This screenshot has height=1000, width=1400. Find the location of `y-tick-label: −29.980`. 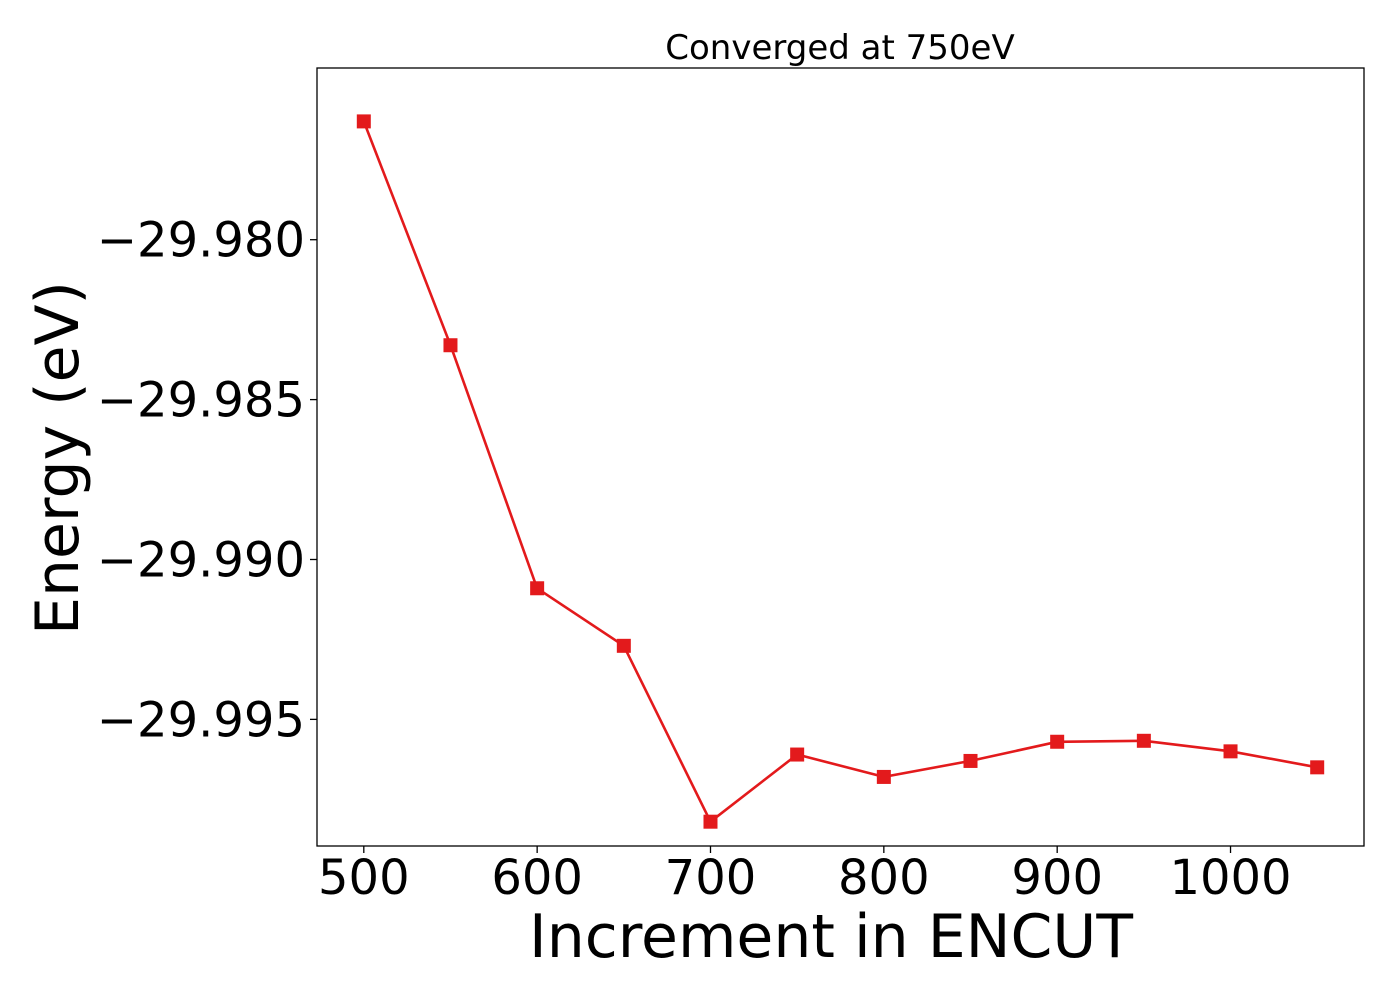

y-tick-label: −29.980 is located at coordinates (201, 241).